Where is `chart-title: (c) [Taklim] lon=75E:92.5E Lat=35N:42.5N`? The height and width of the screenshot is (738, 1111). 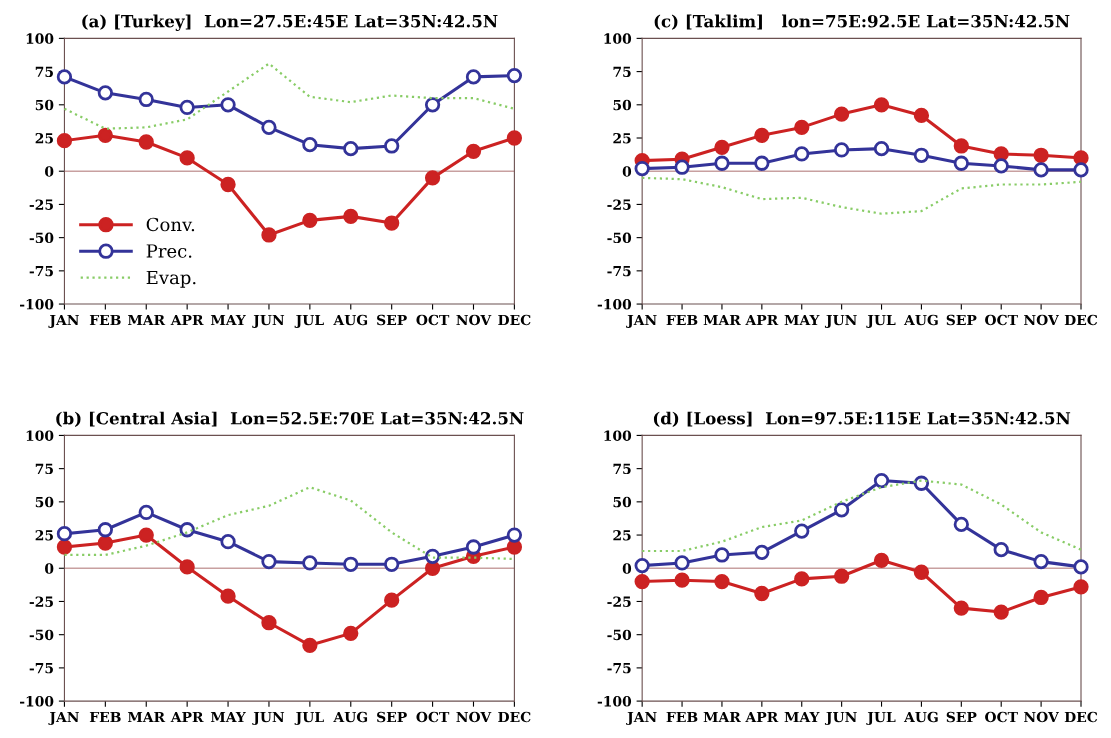
chart-title: (c) [Taklim] lon=75E:92.5E Lat=35N:42.5N is located at coordinates (862, 22).